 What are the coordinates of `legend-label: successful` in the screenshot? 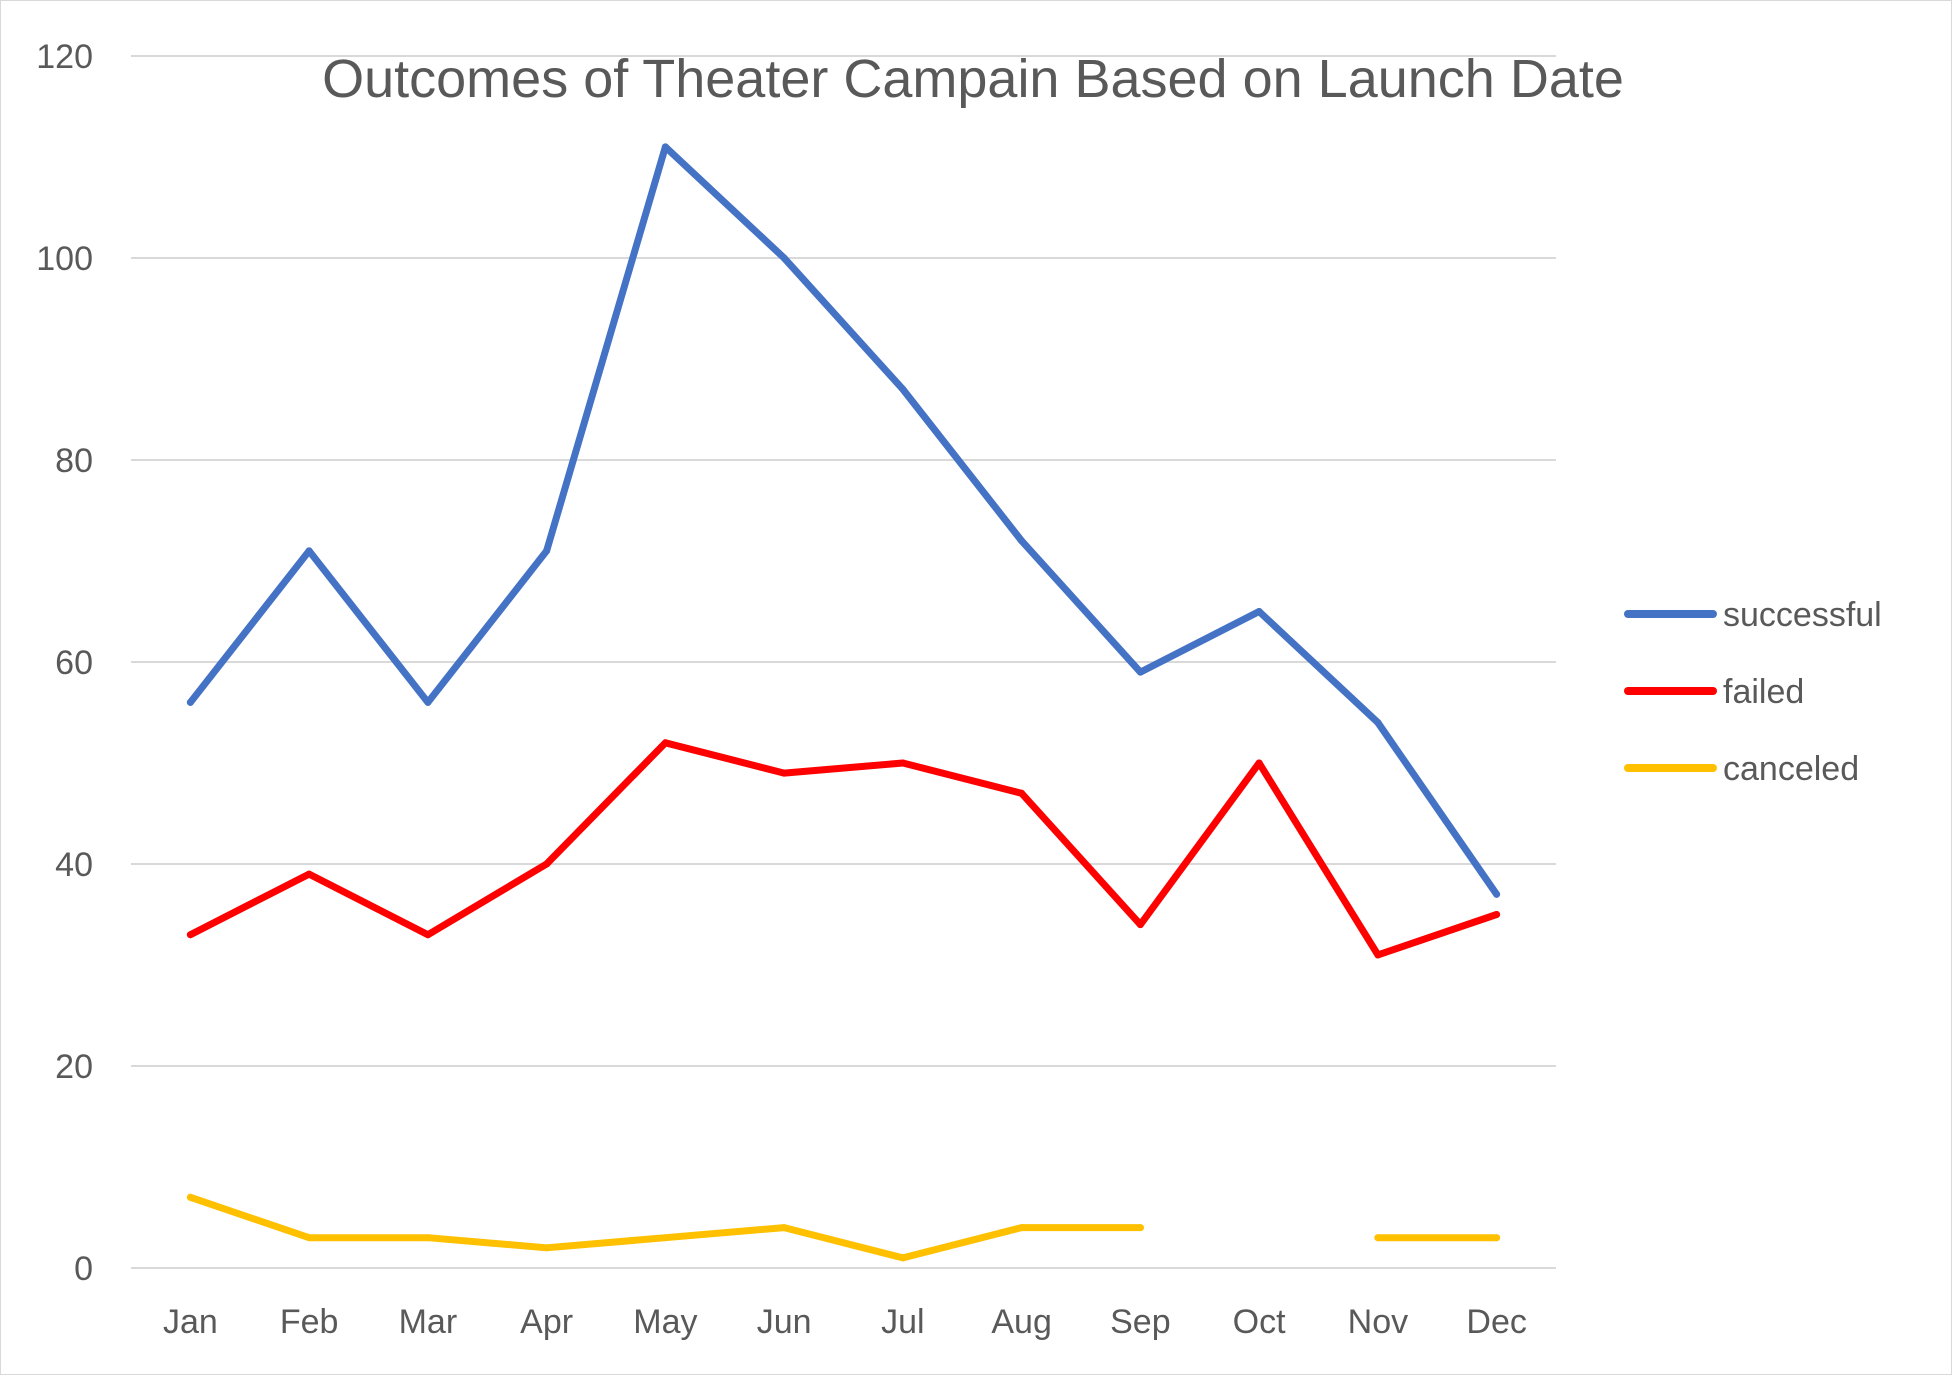 It's located at (1802, 615).